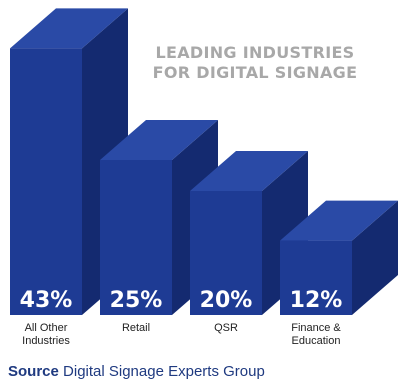  I want to click on value-label: 12%, so click(316, 300).